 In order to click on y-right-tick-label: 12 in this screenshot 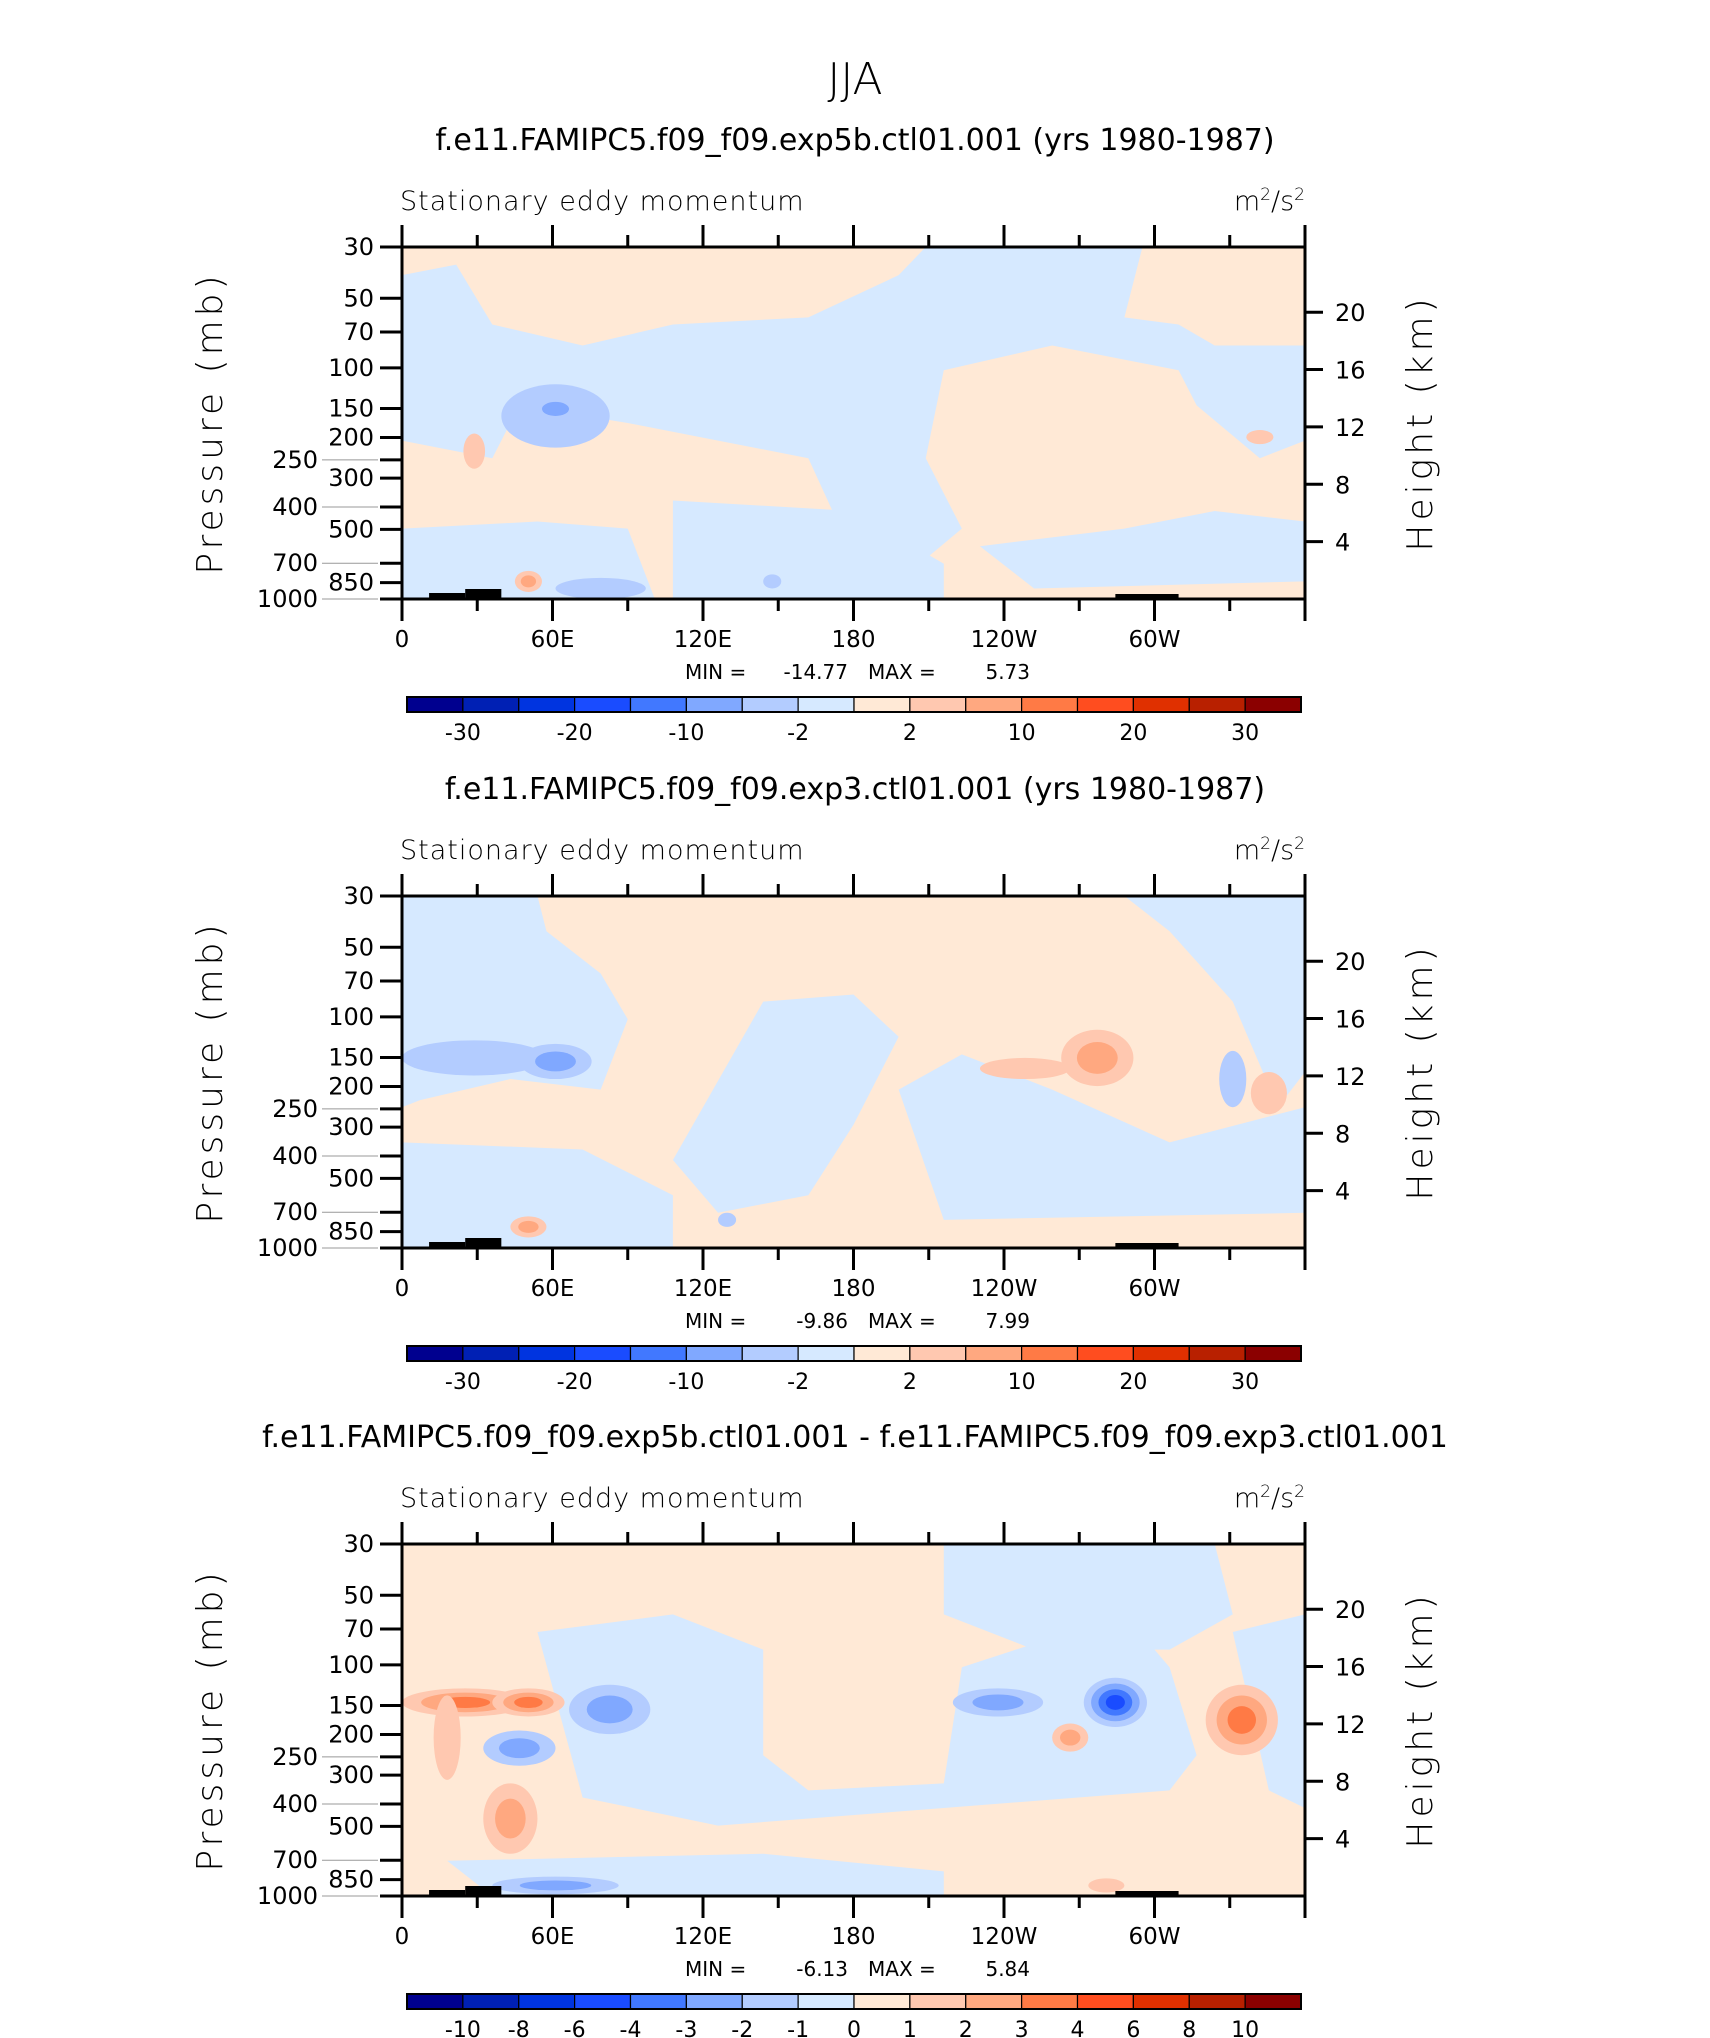, I will do `click(1350, 1077)`.